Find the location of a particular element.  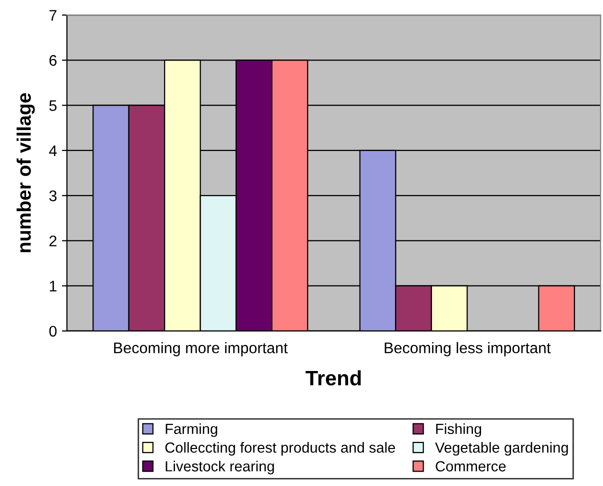

legend-label: Farming is located at coordinates (192, 430).